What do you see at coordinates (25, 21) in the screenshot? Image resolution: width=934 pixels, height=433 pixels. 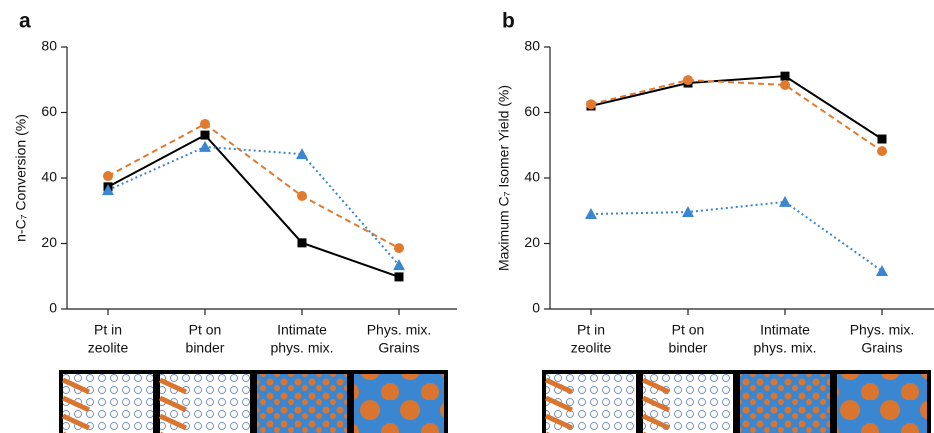 I see `panel-letter: a` at bounding box center [25, 21].